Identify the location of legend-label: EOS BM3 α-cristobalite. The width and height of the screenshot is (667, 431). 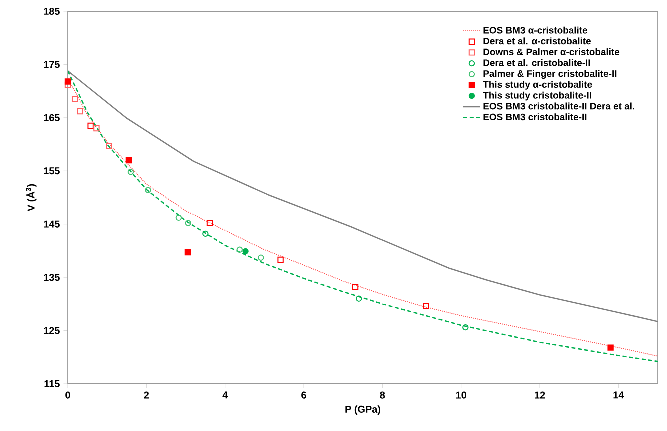
(536, 30).